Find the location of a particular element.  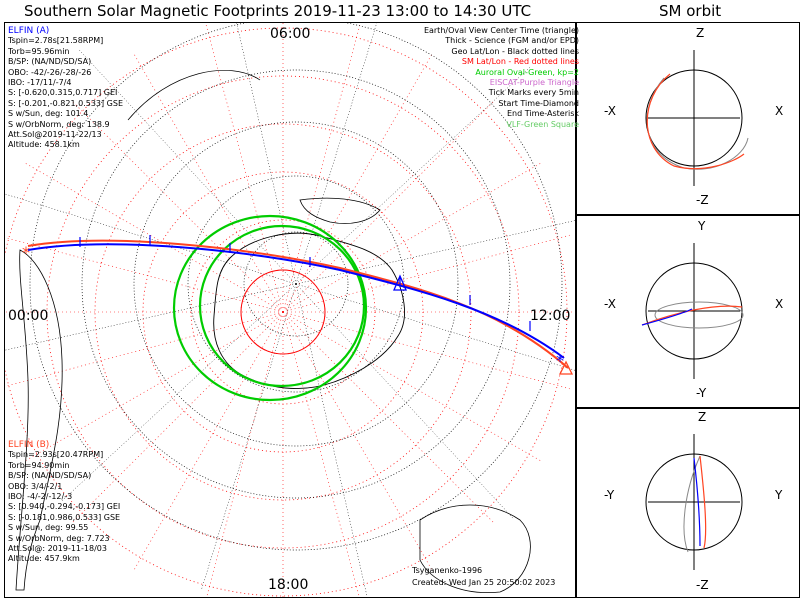

legend-item: VLF-Green Square is located at coordinates (542, 124).